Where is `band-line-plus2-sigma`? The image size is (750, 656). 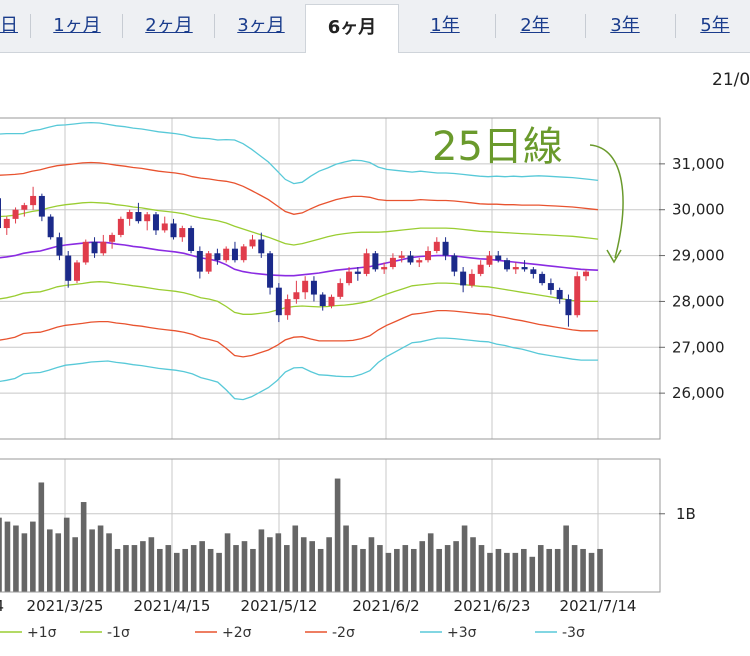 band-line-plus2-sigma is located at coordinates (299, 188).